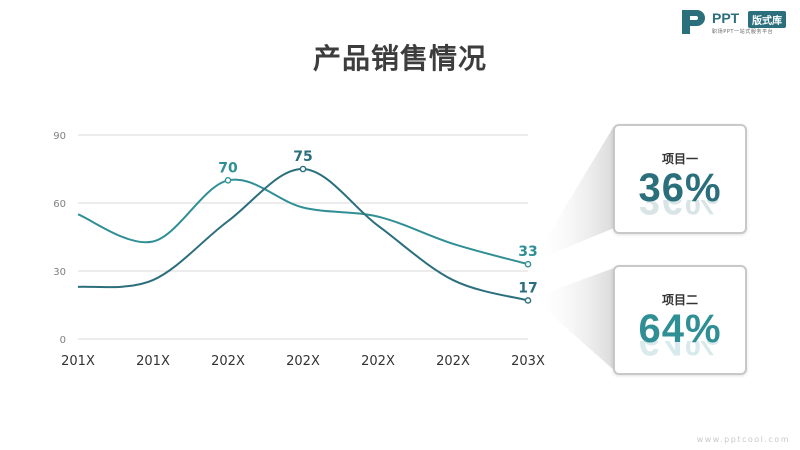 The height and width of the screenshot is (450, 800). Describe the element at coordinates (527, 252) in the screenshot. I see `data-label: 33` at that location.